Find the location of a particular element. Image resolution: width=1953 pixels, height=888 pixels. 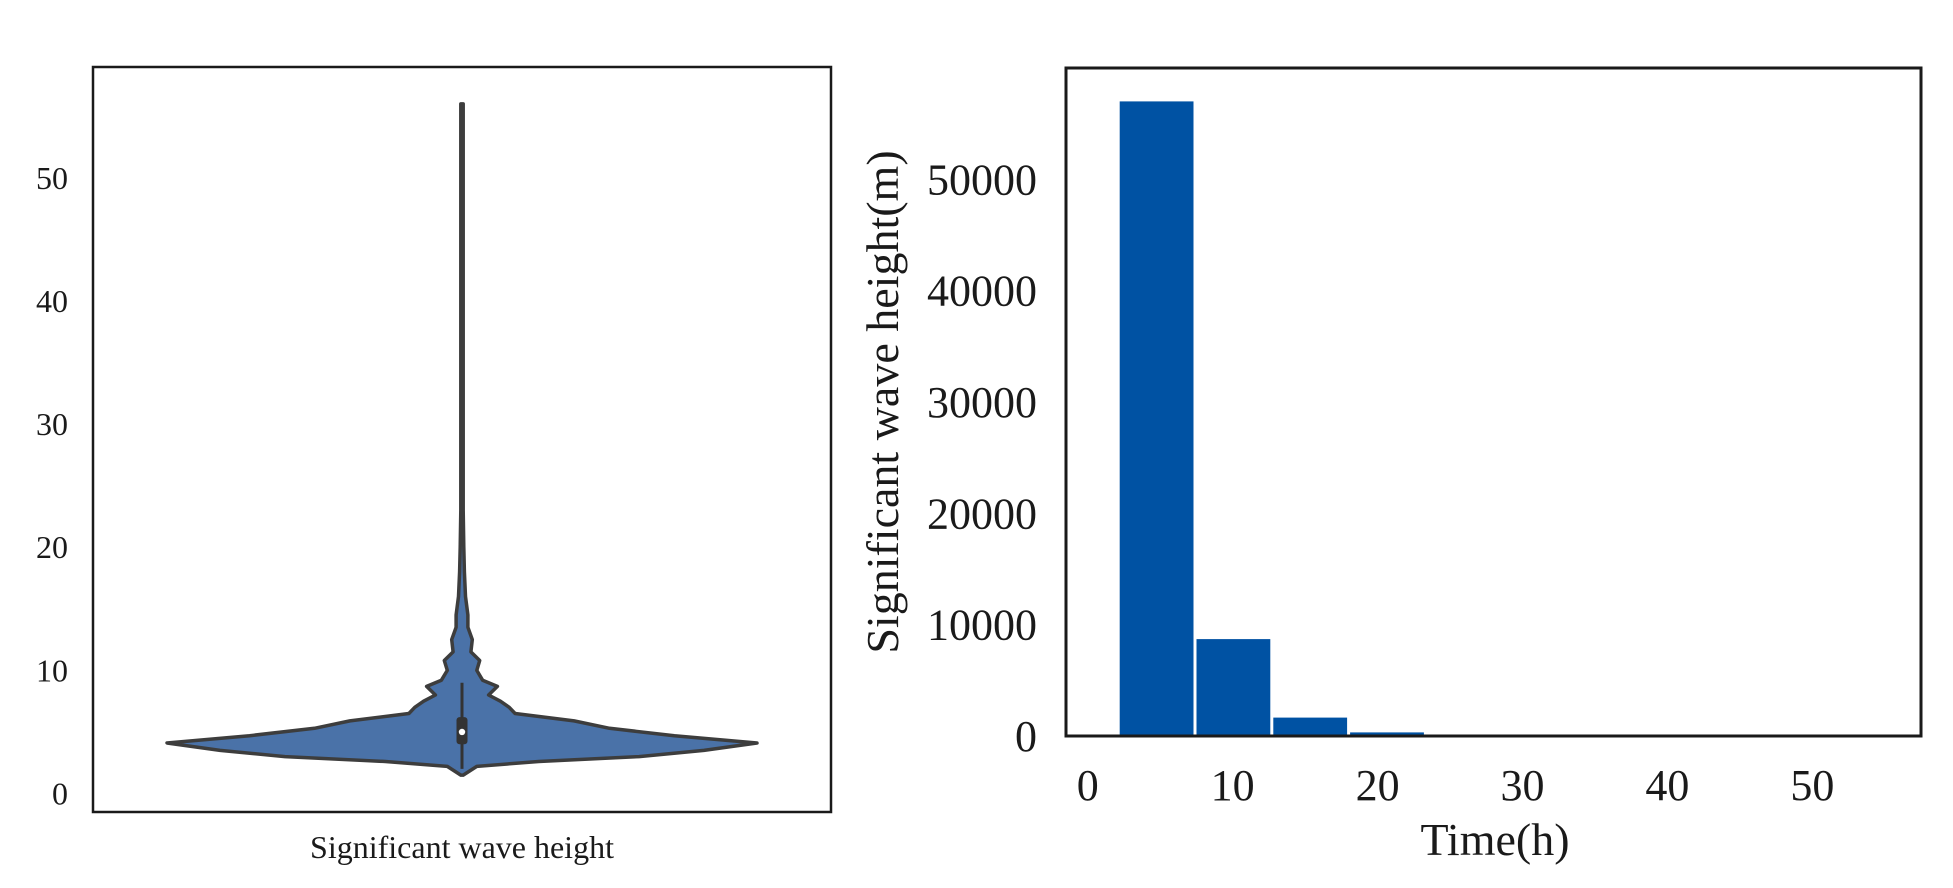

violin-median-dot is located at coordinates (462, 732).